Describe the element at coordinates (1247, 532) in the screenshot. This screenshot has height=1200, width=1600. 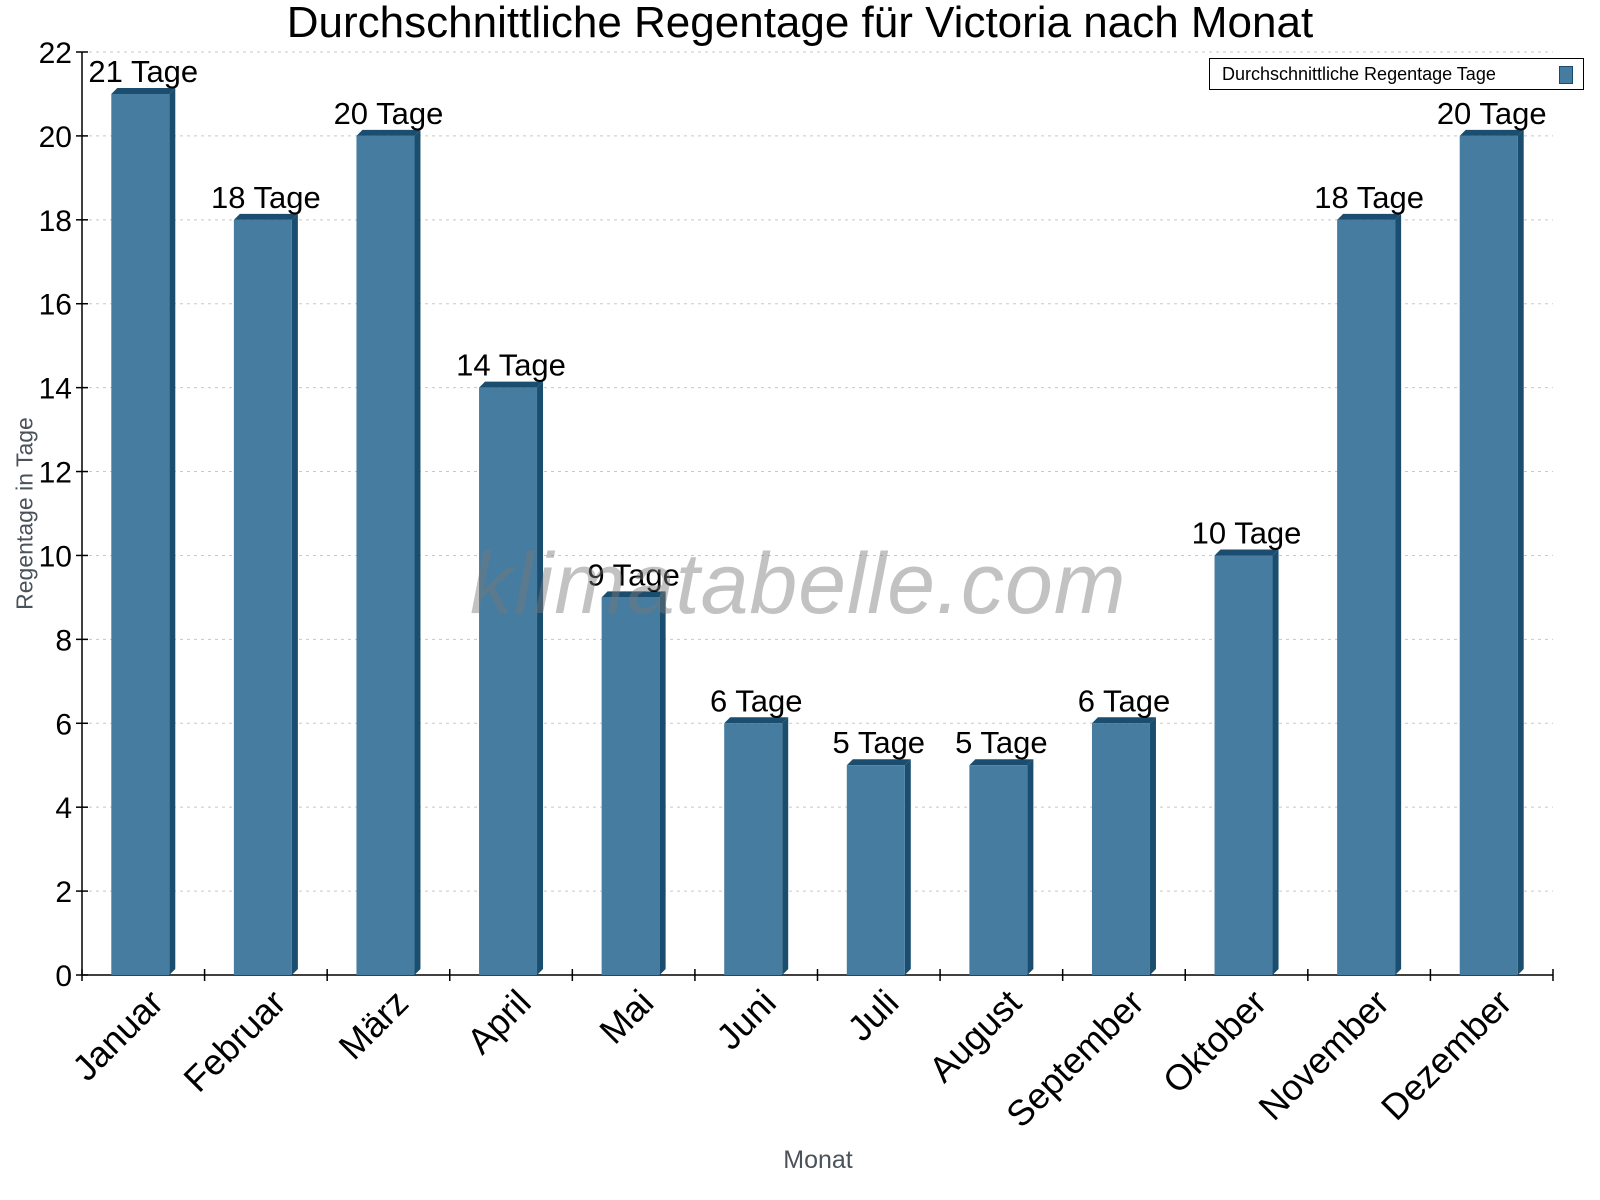
I see `data-label: 10 Tage` at that location.